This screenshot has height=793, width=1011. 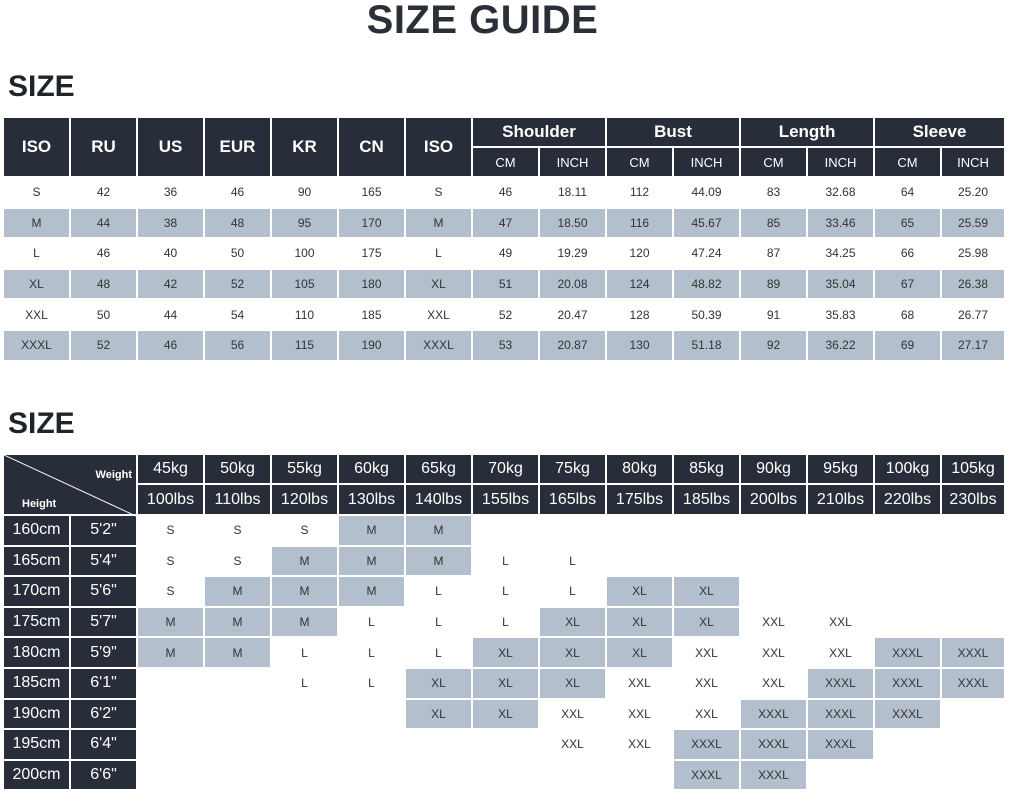 I want to click on weight-kg-header: 55kg, so click(x=304, y=469).